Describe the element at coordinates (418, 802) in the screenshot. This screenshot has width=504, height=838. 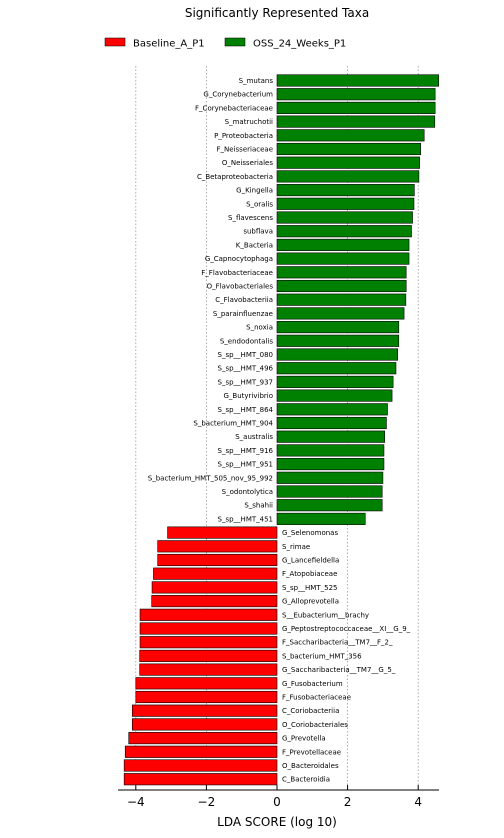
I see `x-tick-label: 4` at that location.